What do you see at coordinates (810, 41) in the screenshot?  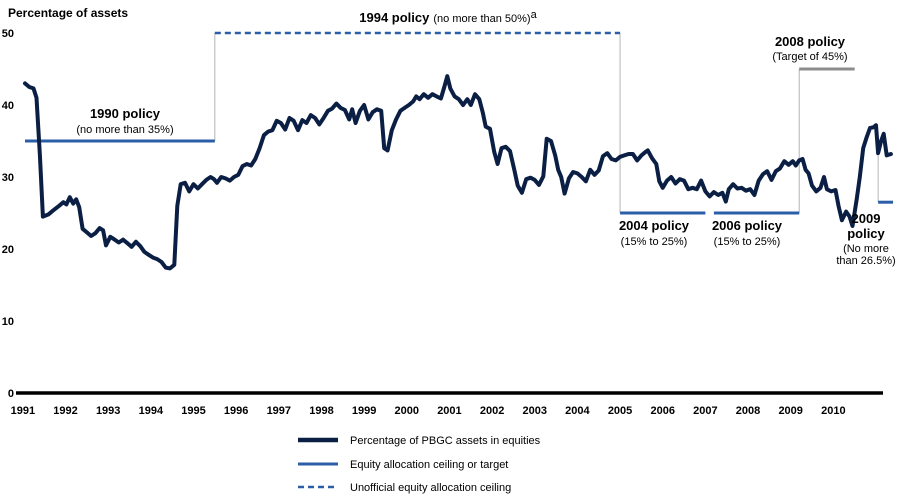 I see `policy-2008-title: 2008 policy` at bounding box center [810, 41].